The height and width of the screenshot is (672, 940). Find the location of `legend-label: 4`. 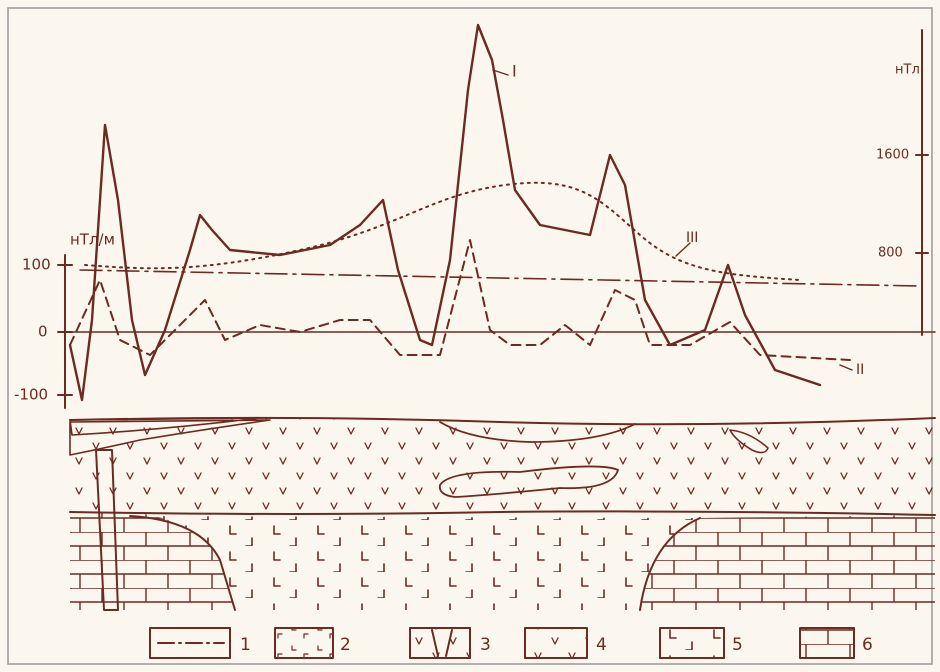

legend-label: 4 is located at coordinates (601, 645).